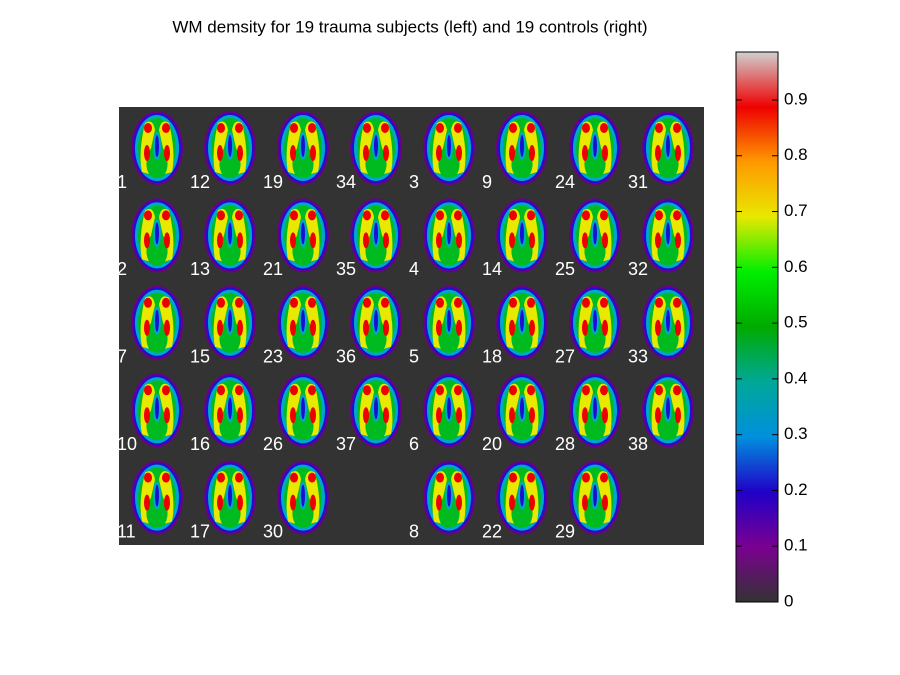 This screenshot has height=675, width=900. Describe the element at coordinates (200, 182) in the screenshot. I see `subject-label: 12` at that location.